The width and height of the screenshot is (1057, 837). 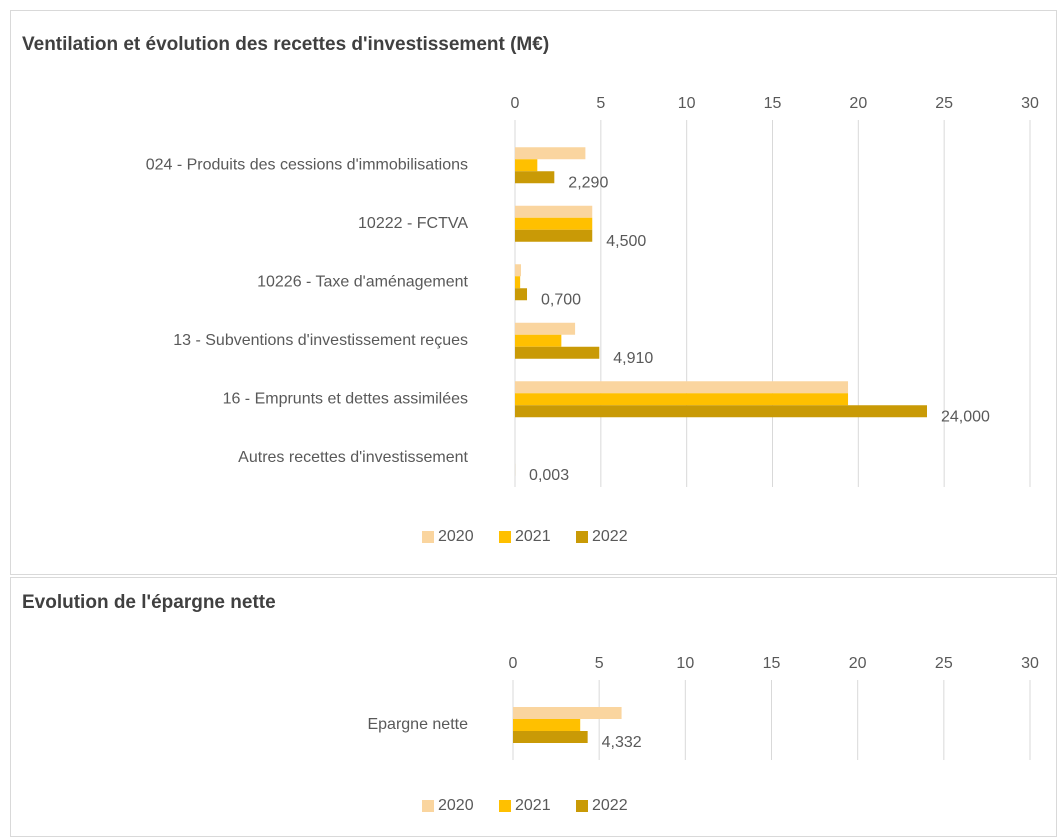 I want to click on category-label: 13 - Subventions d'investissement reçues, so click(x=320, y=340).